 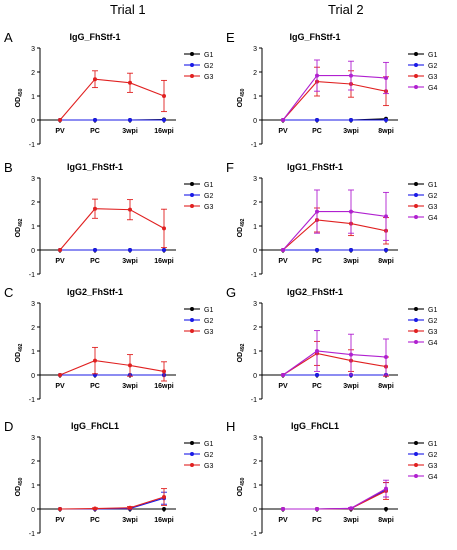 What do you see at coordinates (241, 486) in the screenshot?
I see `y-axis-label: OD450` at bounding box center [241, 486].